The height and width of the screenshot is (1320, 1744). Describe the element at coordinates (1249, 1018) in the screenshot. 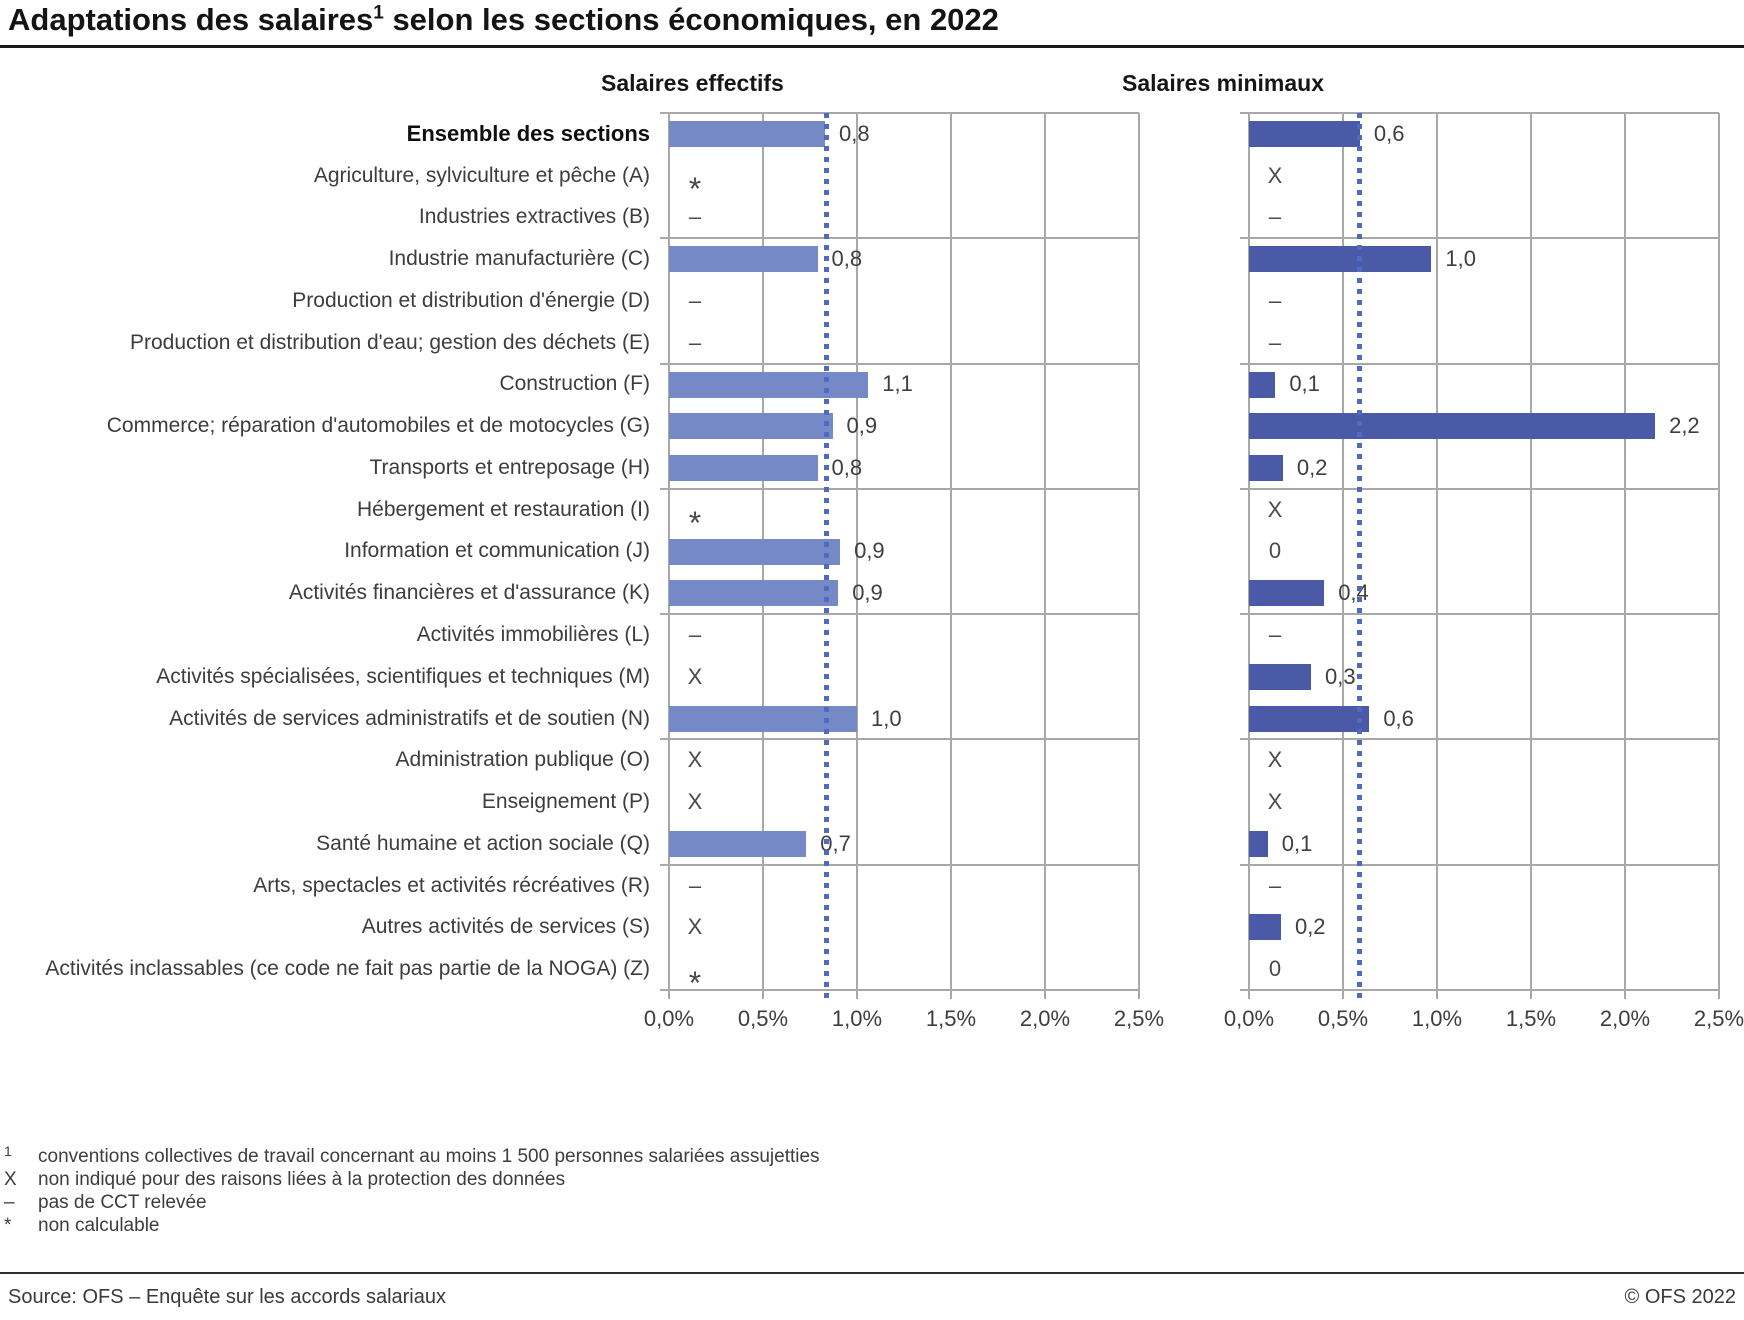

I see `x-tick-label: 0,0%` at that location.